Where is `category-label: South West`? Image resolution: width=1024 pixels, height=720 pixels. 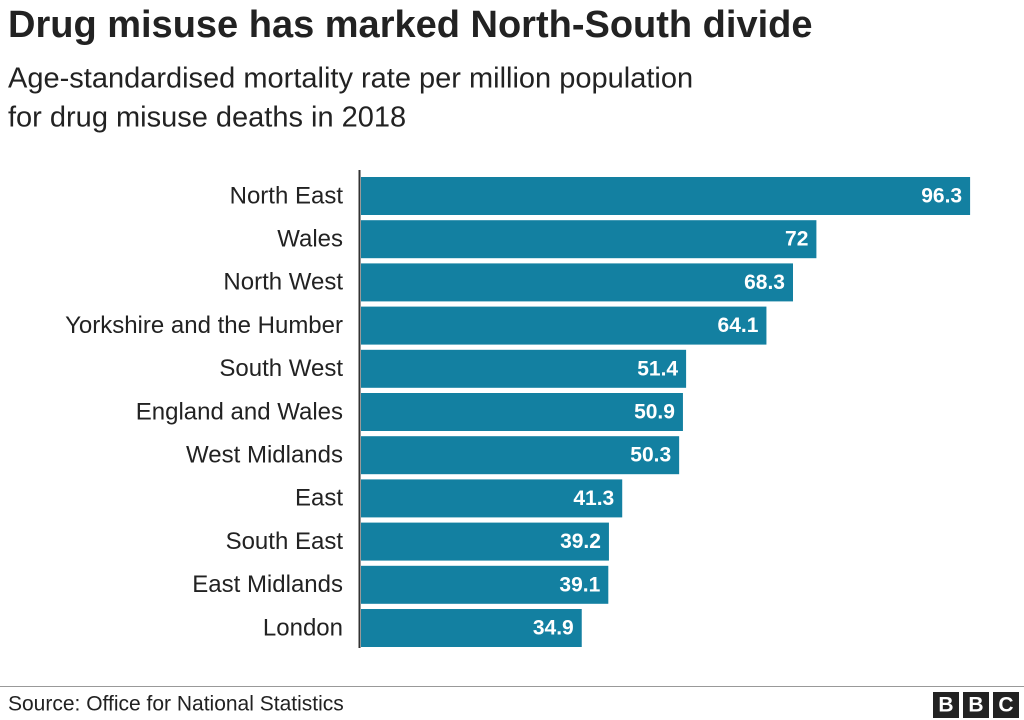
category-label: South West is located at coordinates (281, 368).